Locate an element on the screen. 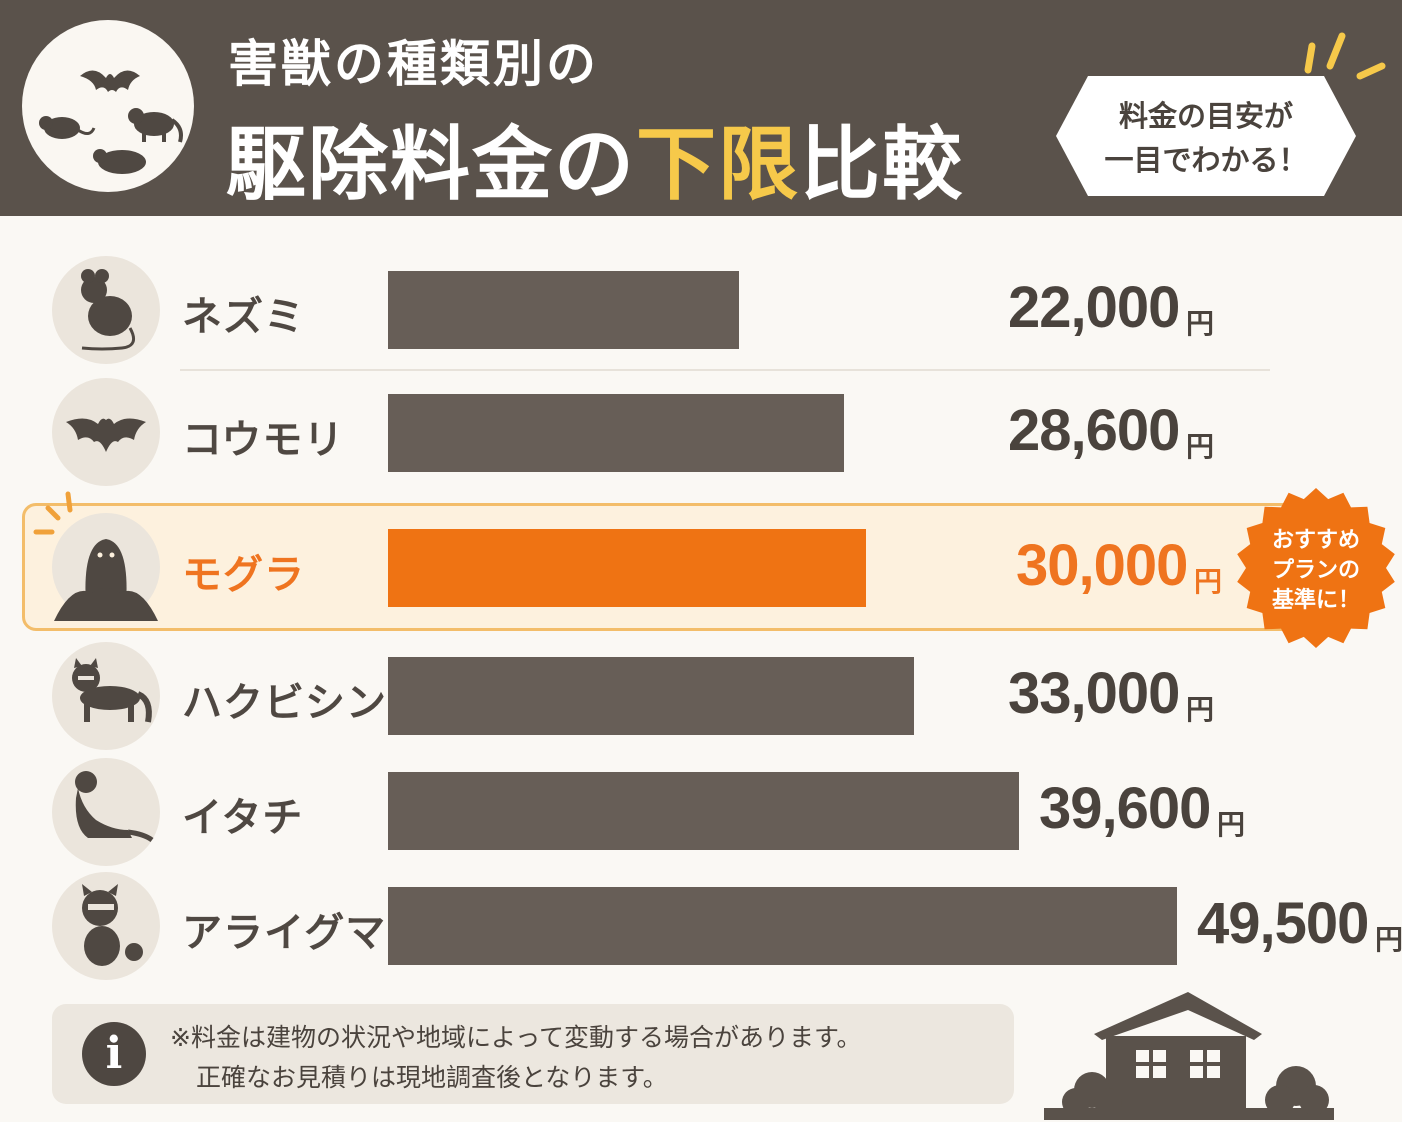  row-name: イタチ is located at coordinates (243, 818).